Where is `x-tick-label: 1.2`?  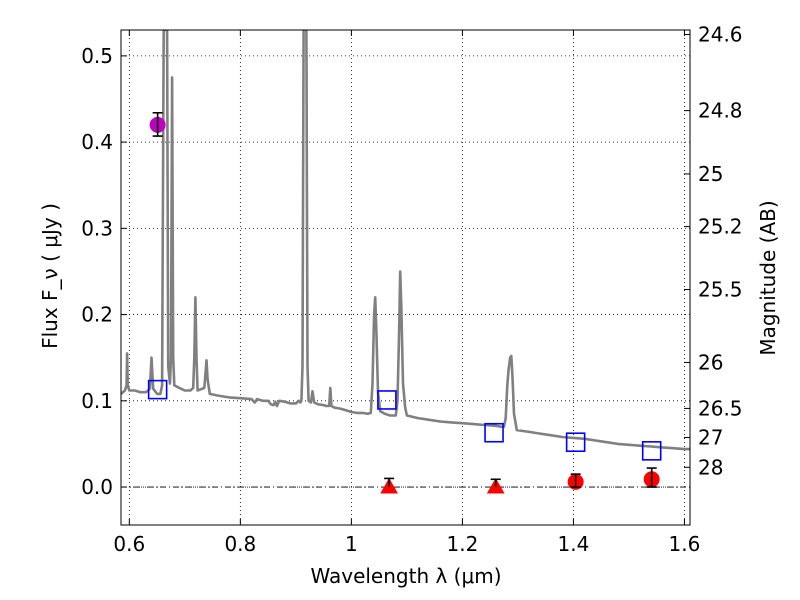
x-tick-label: 1.2 is located at coordinates (462, 544).